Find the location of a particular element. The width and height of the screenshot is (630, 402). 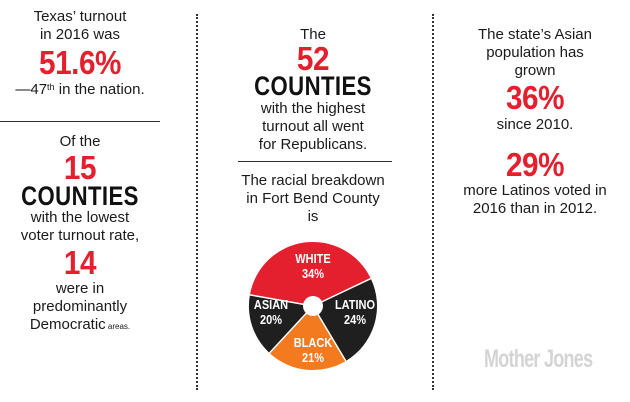

pie-slice-white is located at coordinates (310, 273).